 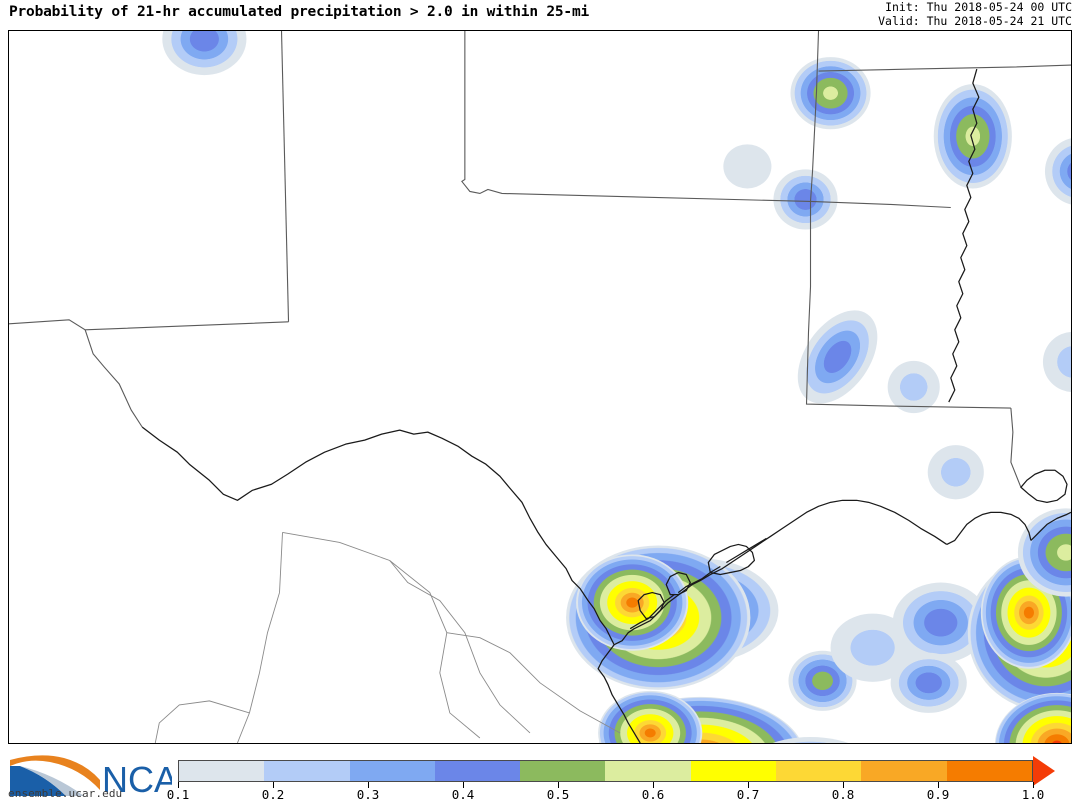 I want to click on matagorda-island, so click(x=699, y=579).